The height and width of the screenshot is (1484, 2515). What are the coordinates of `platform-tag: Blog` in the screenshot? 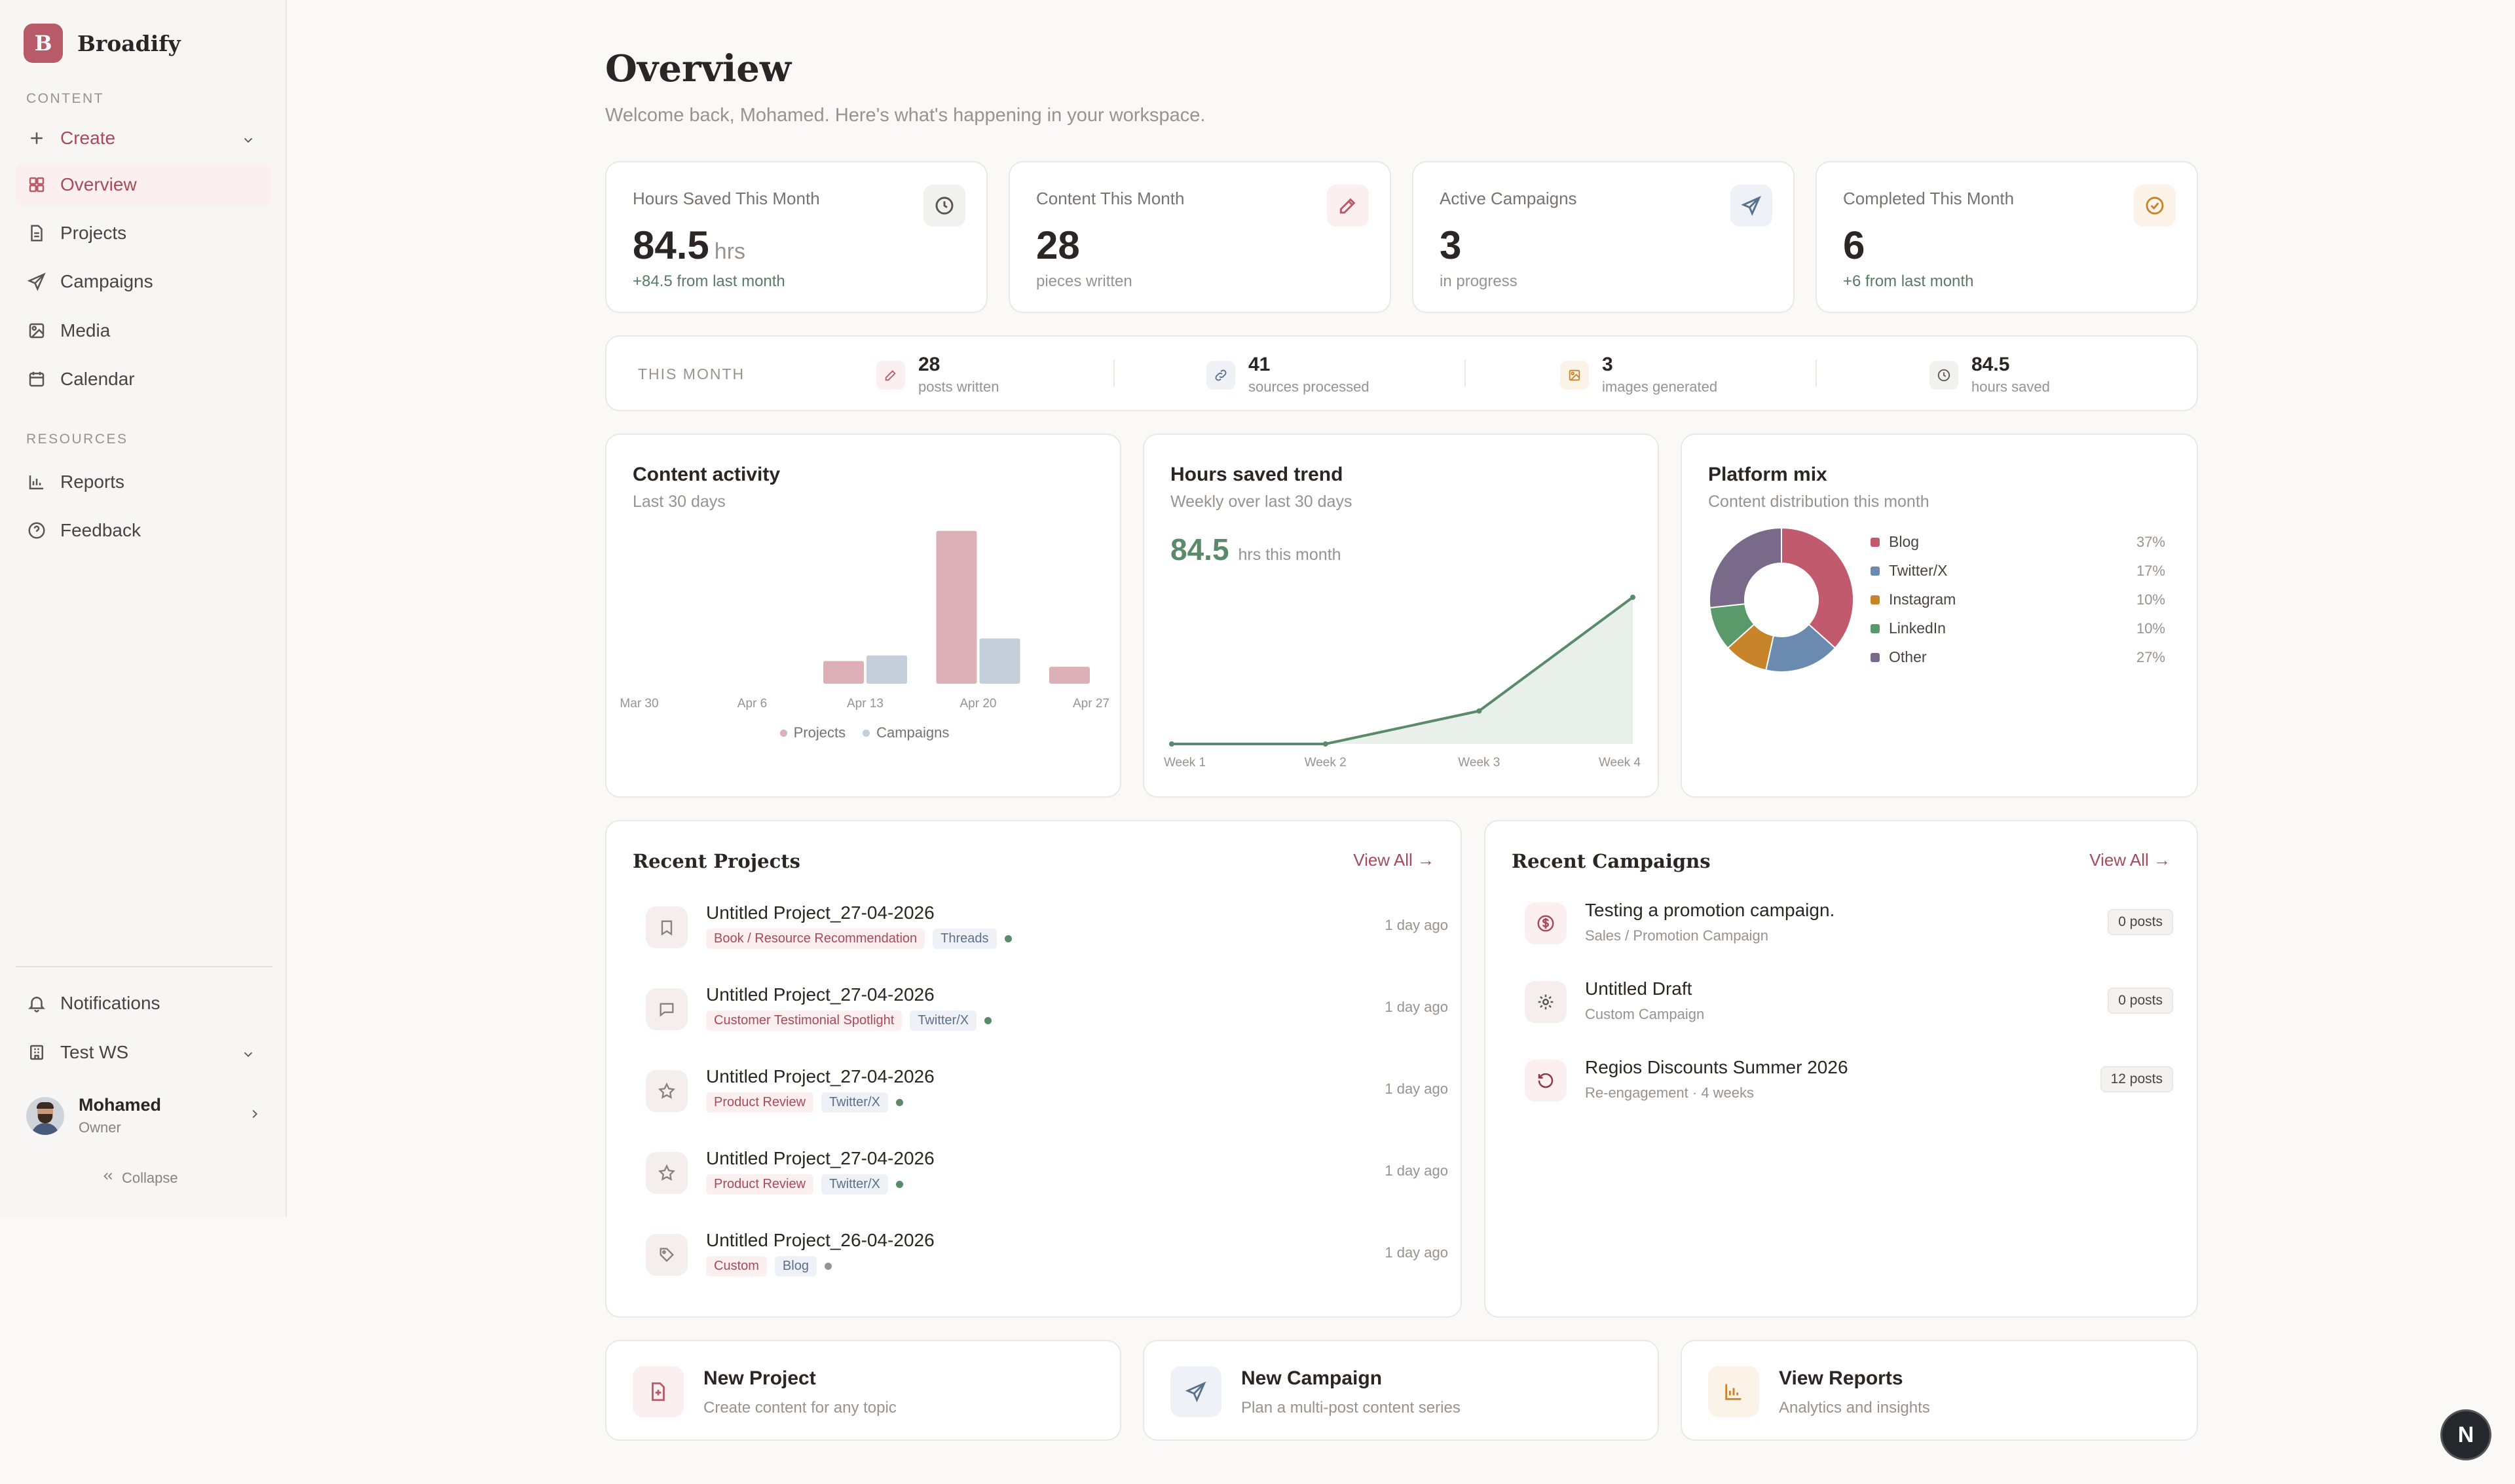 It's located at (795, 1266).